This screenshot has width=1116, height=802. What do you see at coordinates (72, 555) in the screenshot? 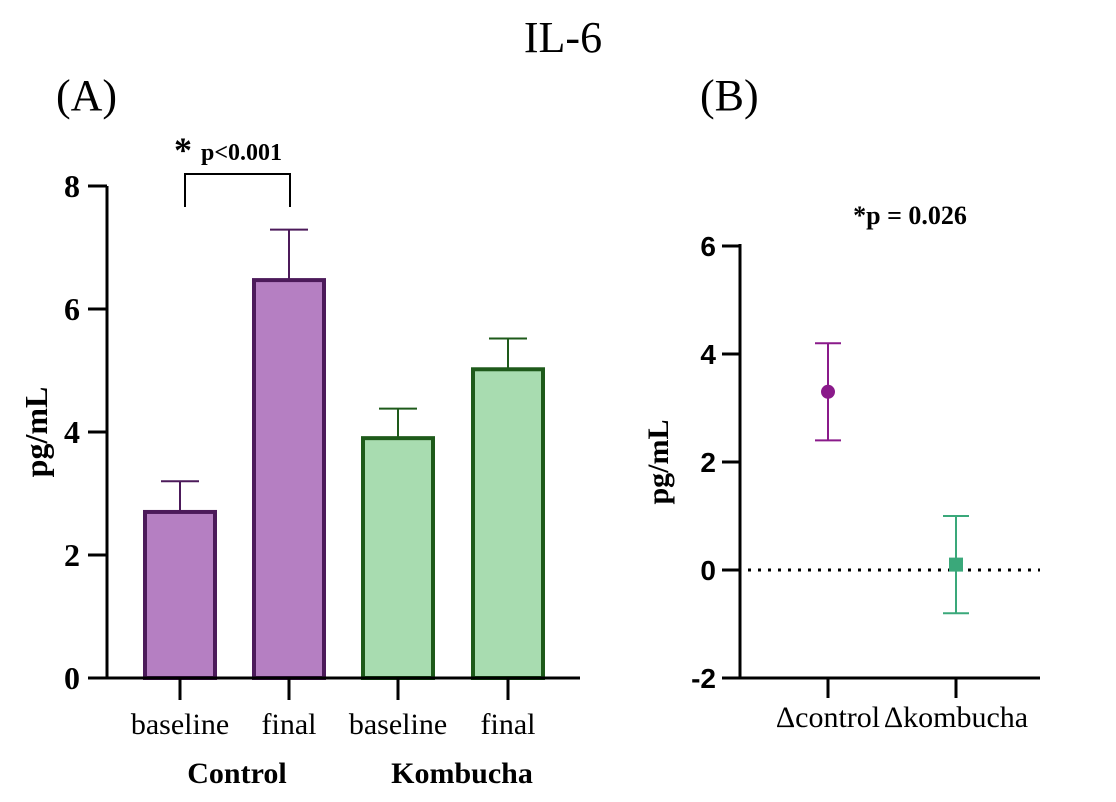
I see `panel-a-y-tick-label: 2` at bounding box center [72, 555].